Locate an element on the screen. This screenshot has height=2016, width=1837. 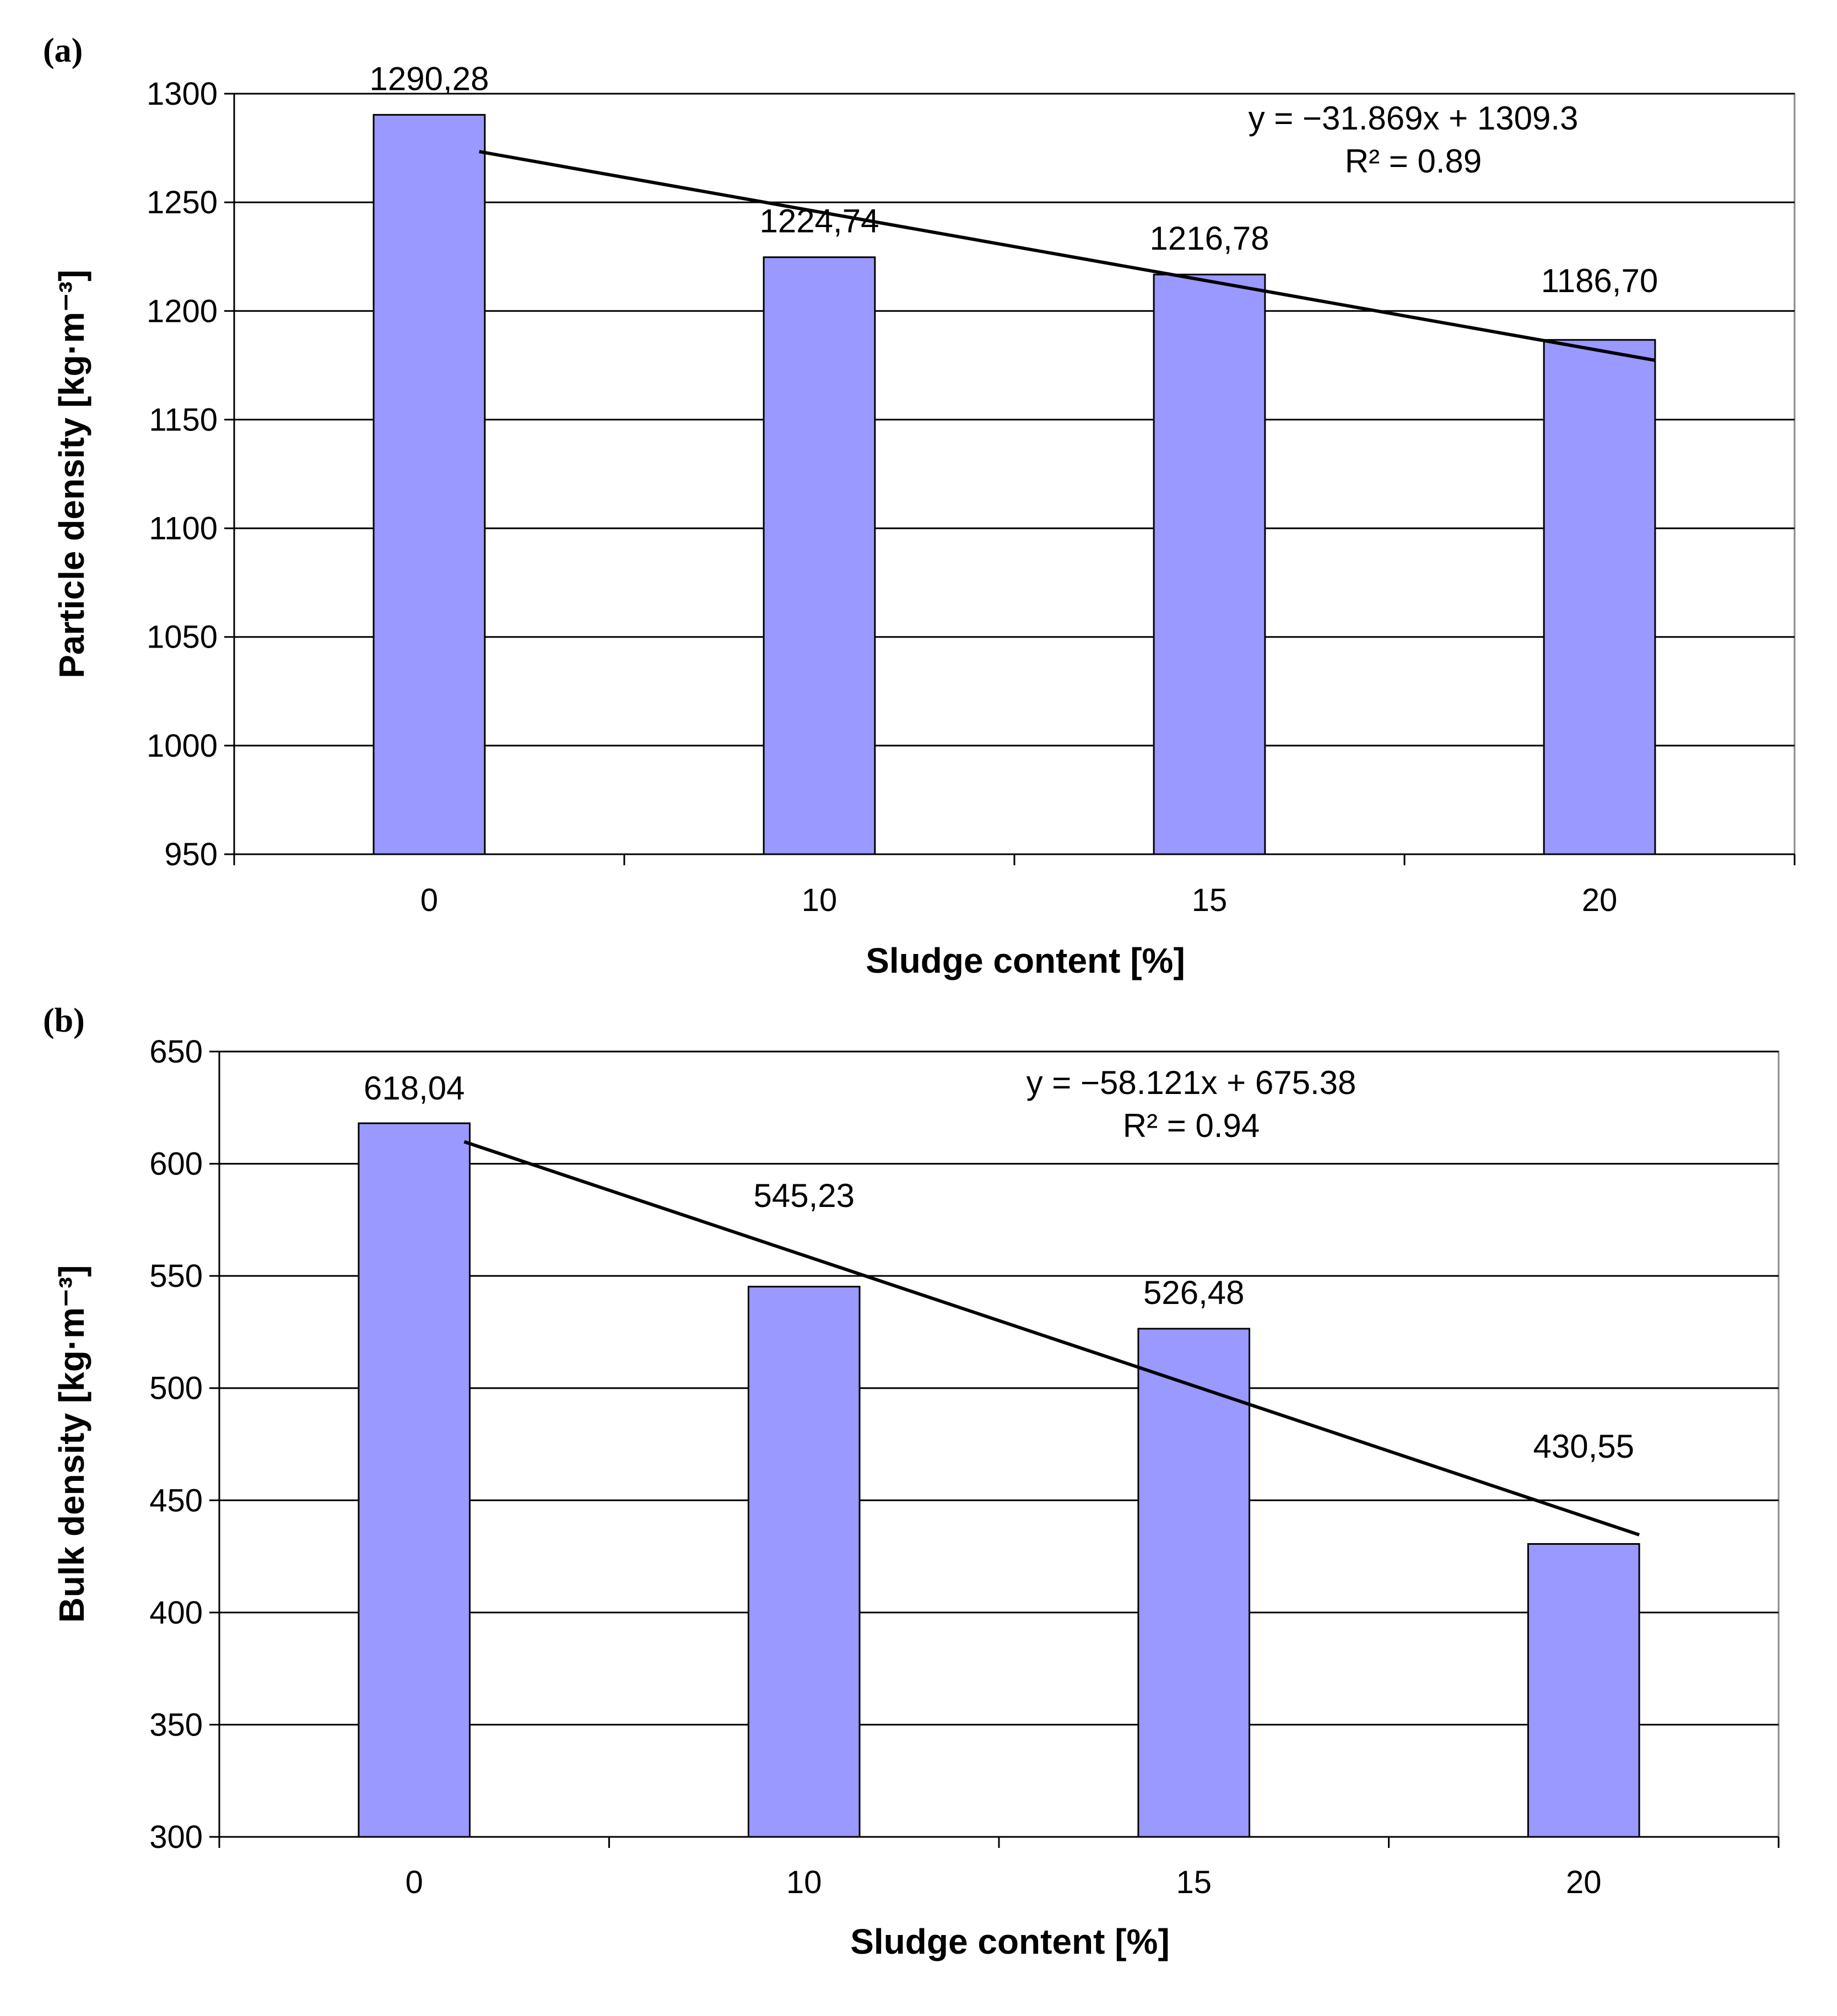
y-axis-title: Bulk density [kg·m⁻³] is located at coordinates (71, 1444).